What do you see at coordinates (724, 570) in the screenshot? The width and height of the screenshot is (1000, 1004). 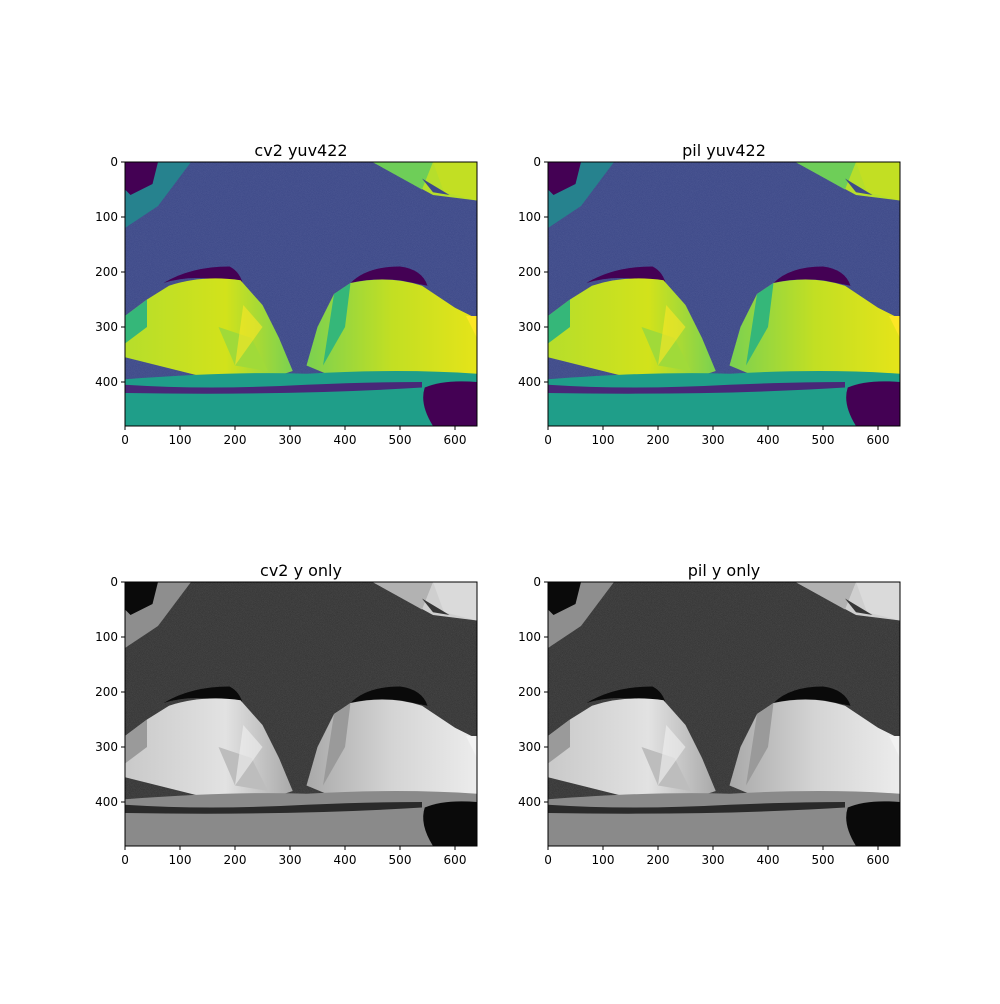 I see `subplot-title: pil y only` at bounding box center [724, 570].